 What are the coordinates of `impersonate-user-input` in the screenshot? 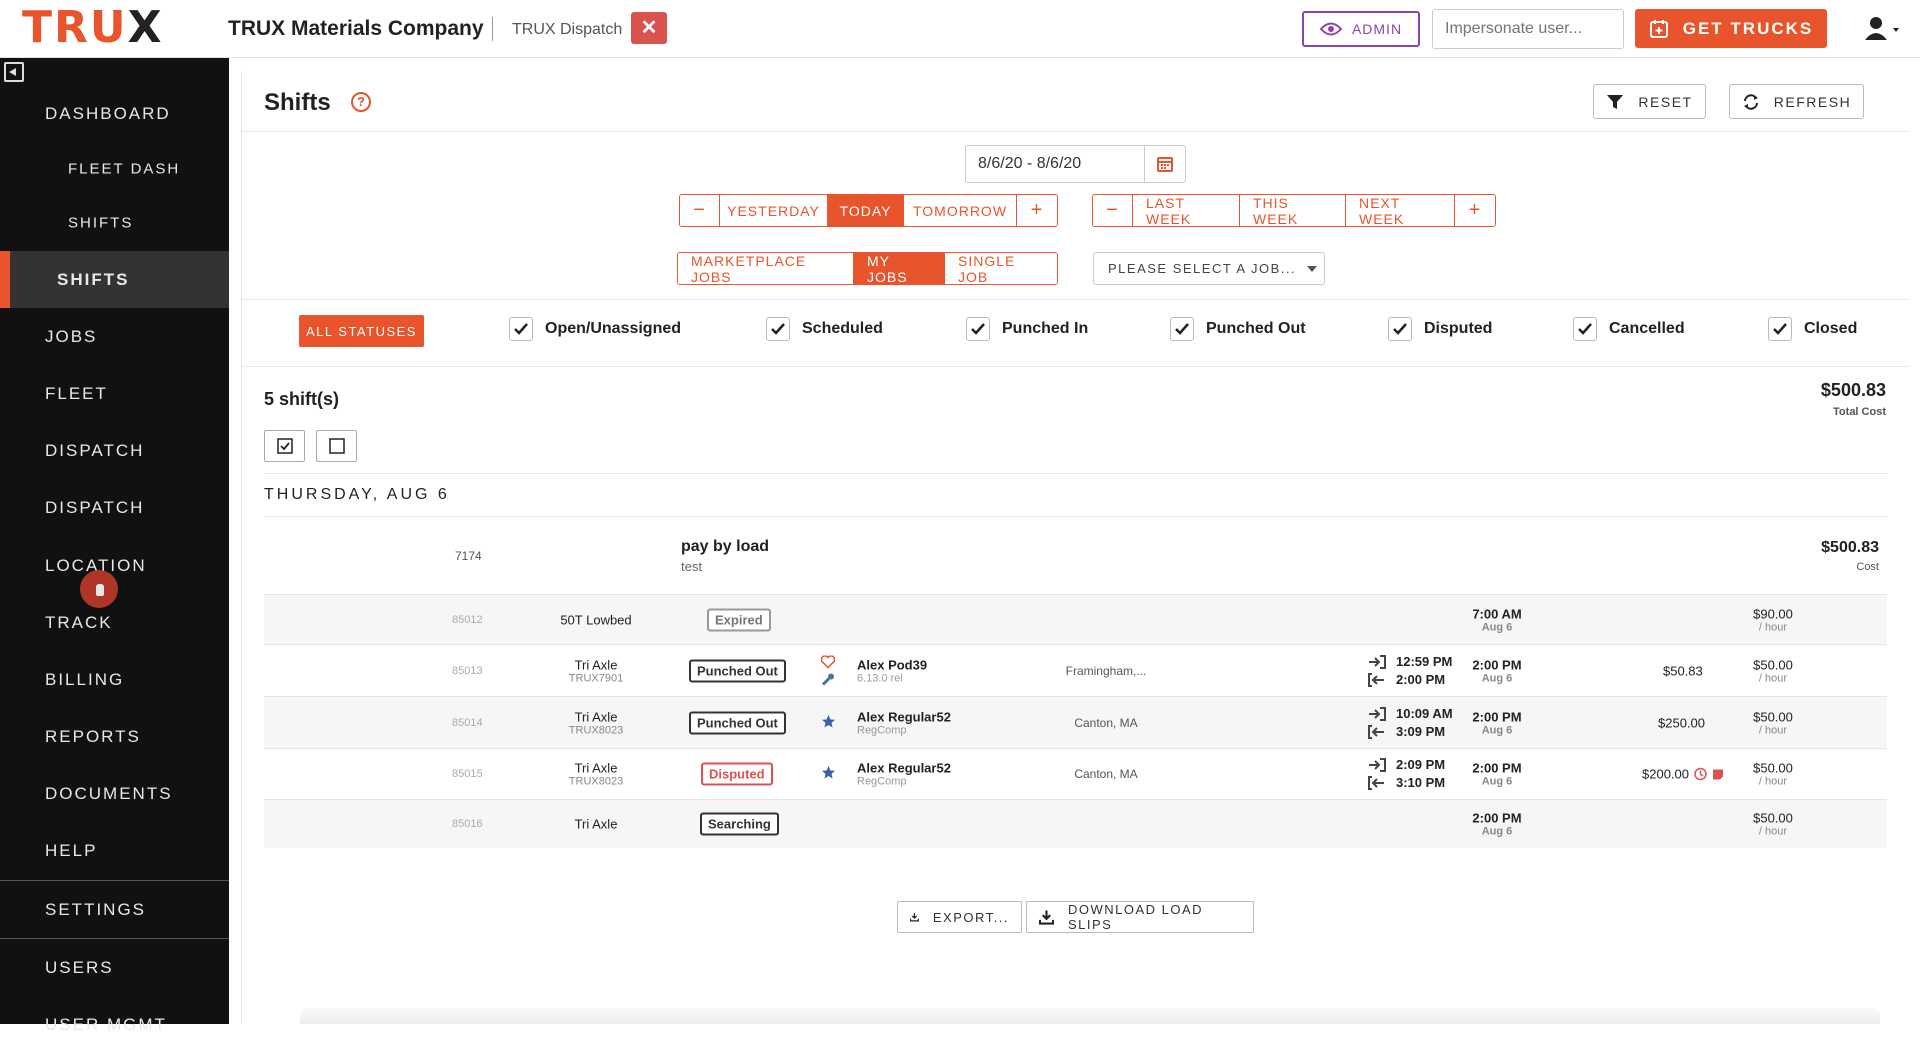 It's located at (1528, 29).